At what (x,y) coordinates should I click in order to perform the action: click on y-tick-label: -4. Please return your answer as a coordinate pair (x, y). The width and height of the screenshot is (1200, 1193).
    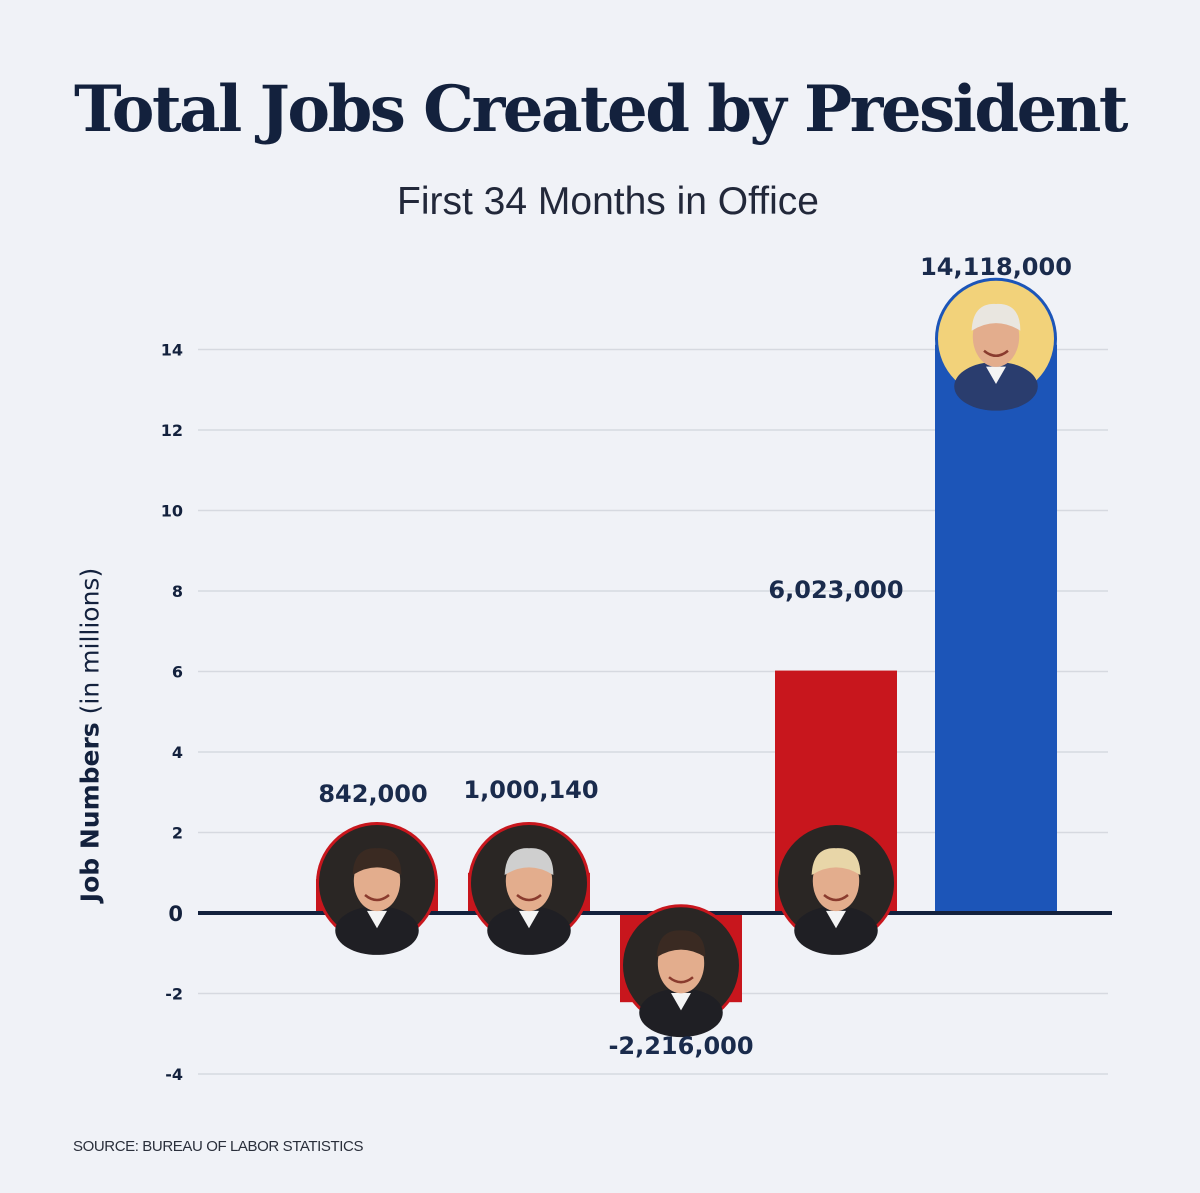
    Looking at the image, I should click on (174, 1074).